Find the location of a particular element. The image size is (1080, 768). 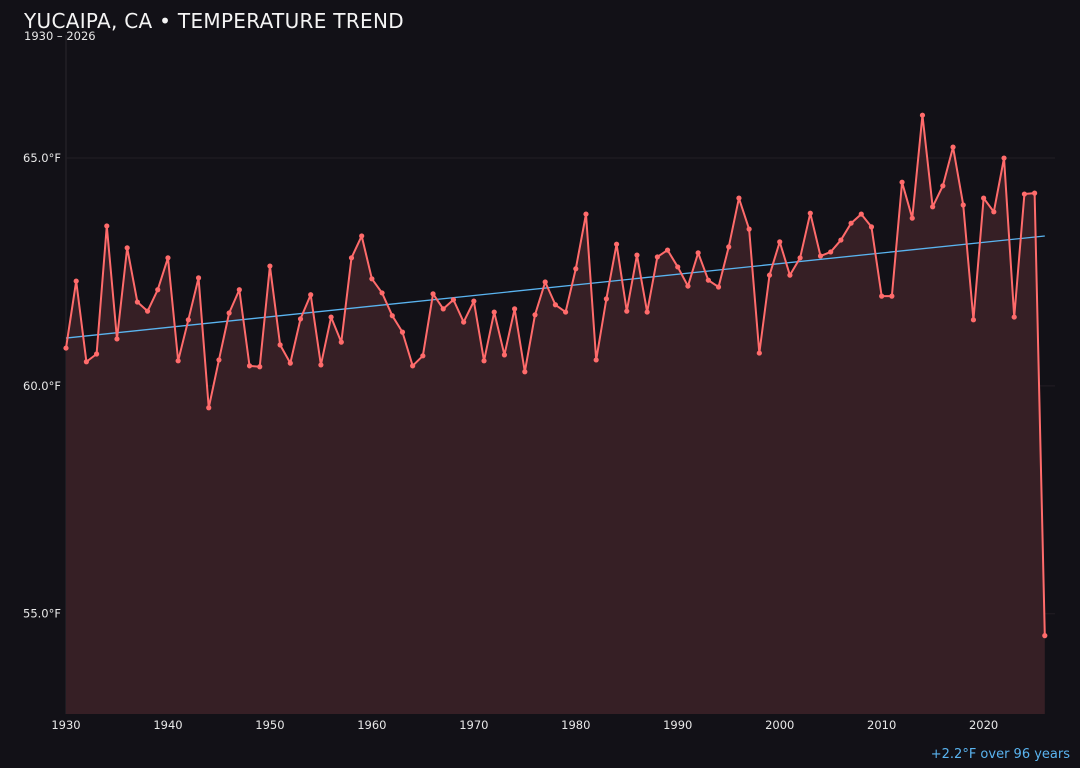

chart-title: YUCAIPA, CA • TEMPERATURE TREND is located at coordinates (214, 21).